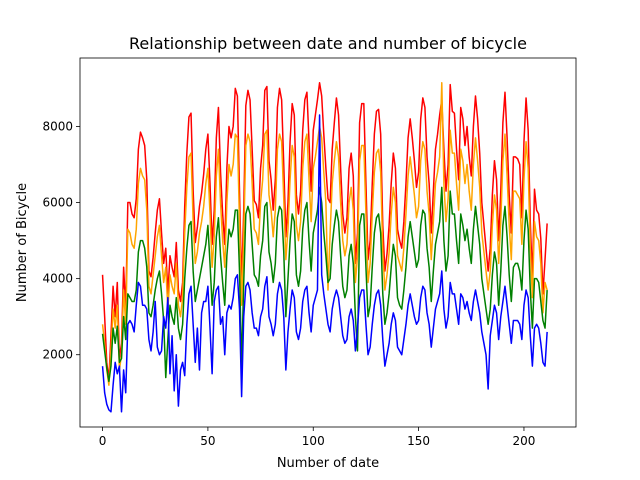 The width and height of the screenshot is (640, 480). Describe the element at coordinates (103, 441) in the screenshot. I see `x-tick-label: 0` at that location.